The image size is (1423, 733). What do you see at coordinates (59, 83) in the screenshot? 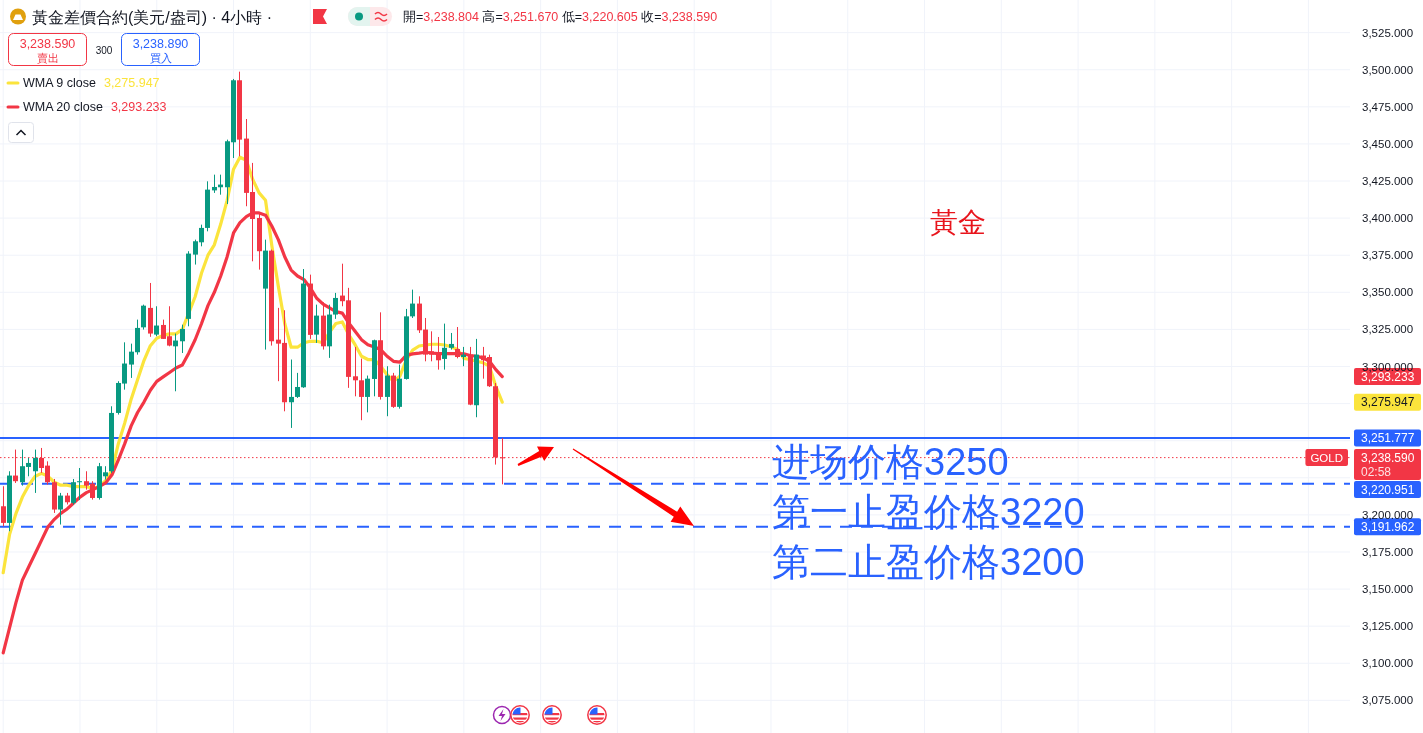
I see `legend-label: WMA 9 close` at bounding box center [59, 83].